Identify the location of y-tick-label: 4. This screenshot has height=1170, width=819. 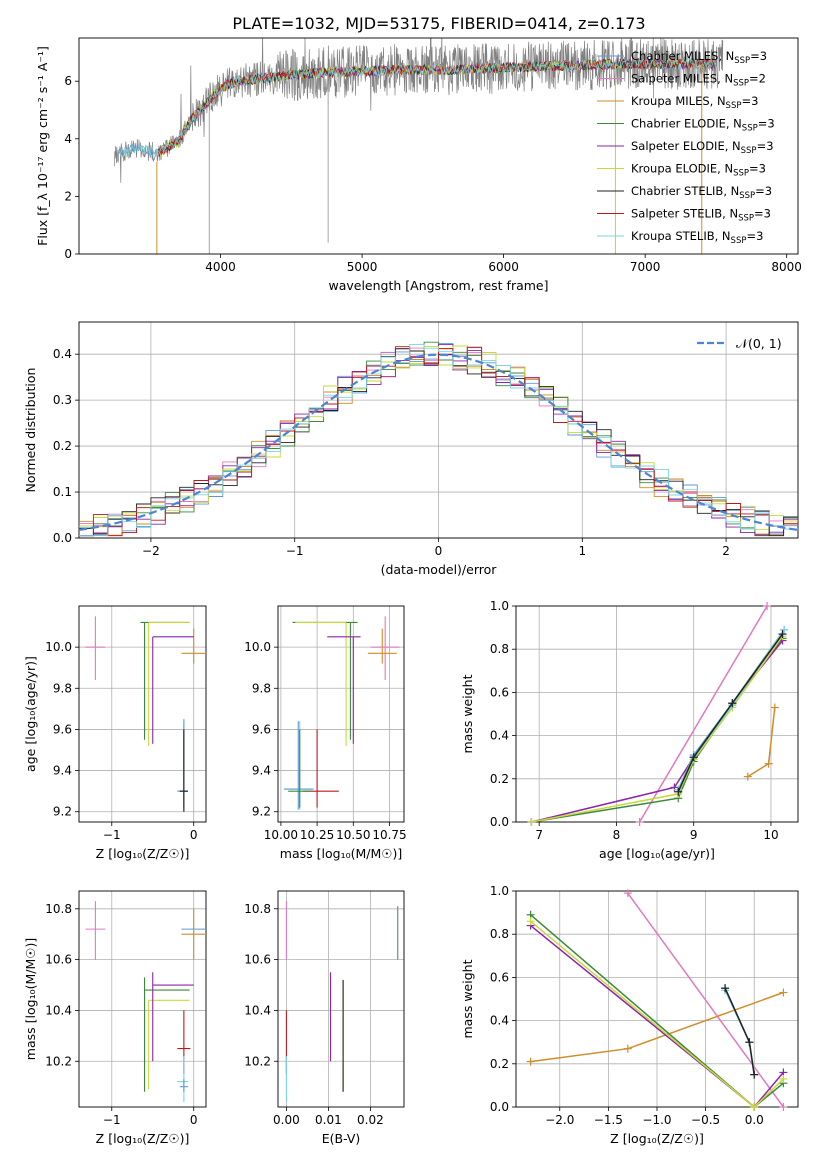
(68, 139).